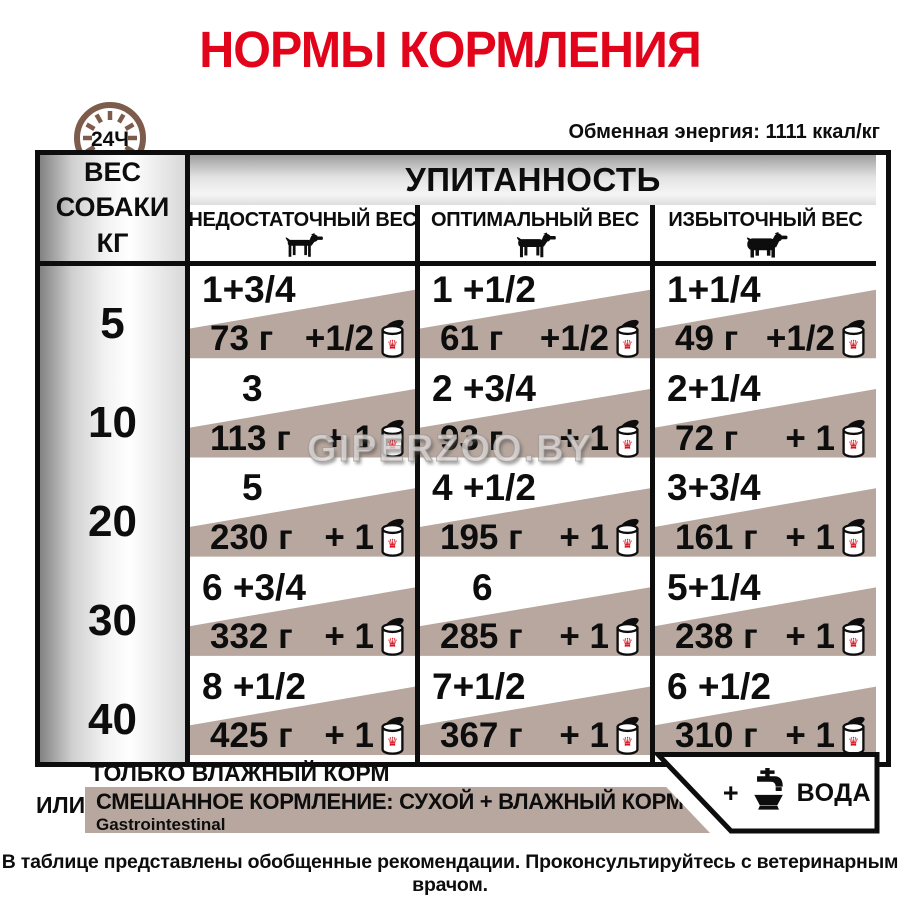 Image resolution: width=900 pixels, height=900 pixels. Describe the element at coordinates (707, 438) in the screenshot. I see `grams-value: 72 г` at that location.